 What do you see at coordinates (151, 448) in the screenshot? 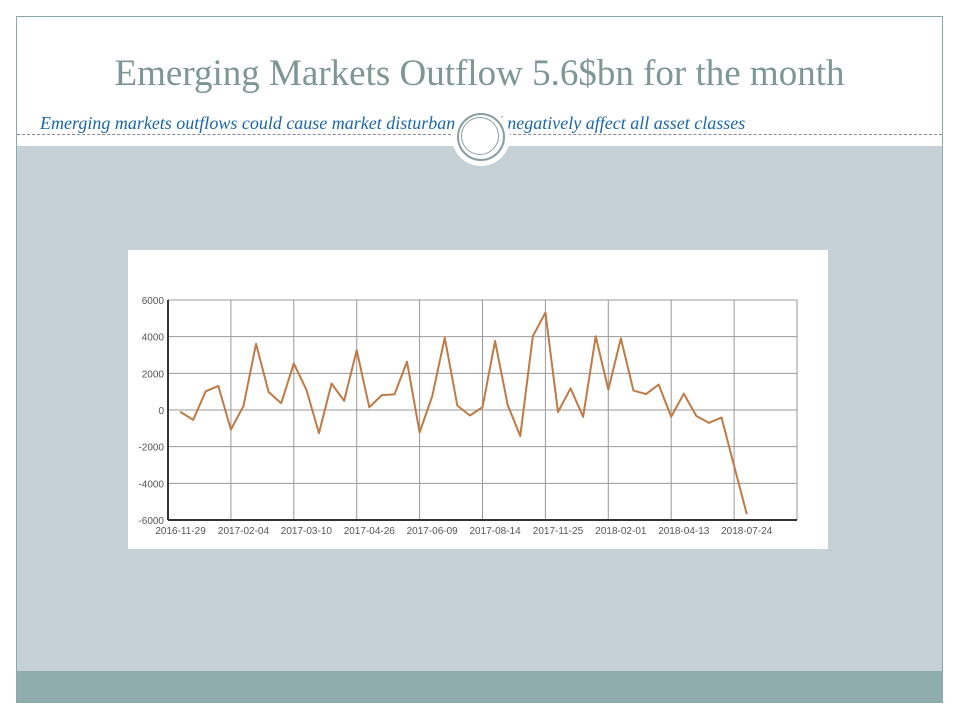
I see `y-tick-label: -2000` at bounding box center [151, 448].